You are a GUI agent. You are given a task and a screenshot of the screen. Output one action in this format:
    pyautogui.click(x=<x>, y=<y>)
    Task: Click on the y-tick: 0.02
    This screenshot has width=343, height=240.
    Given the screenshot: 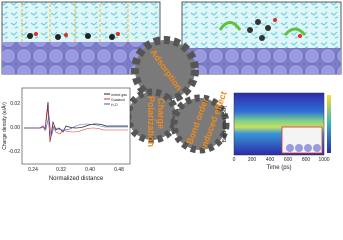 What is the action you would take?
    pyautogui.click(x=15, y=104)
    